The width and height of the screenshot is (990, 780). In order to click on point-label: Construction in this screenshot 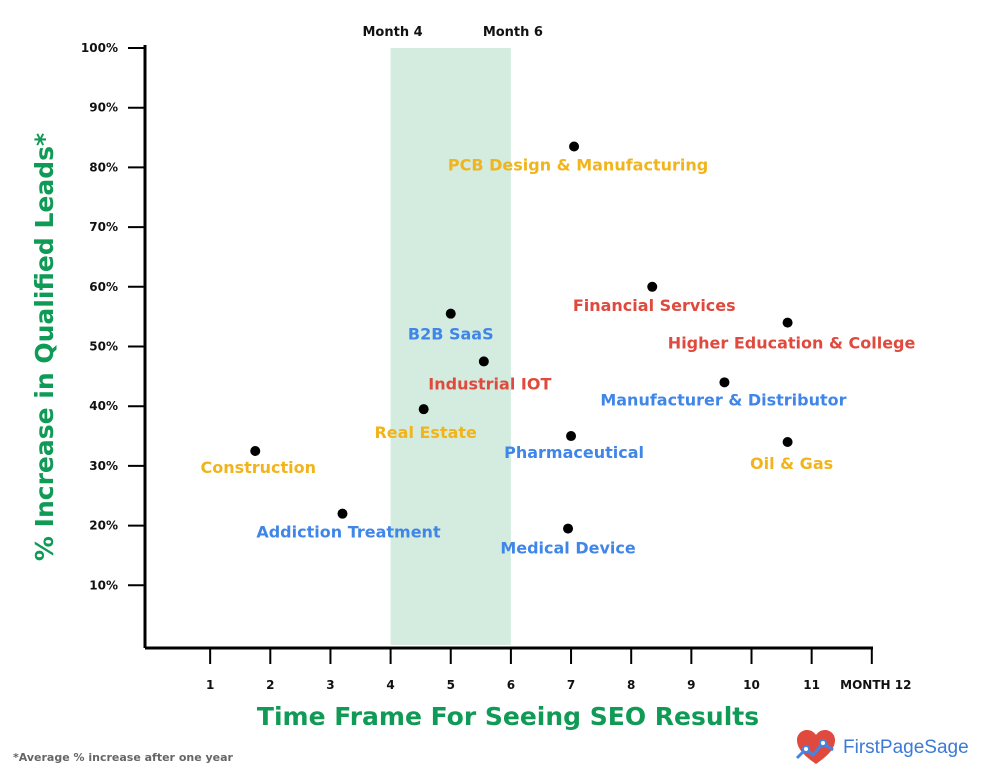, I will do `click(258, 467)`.